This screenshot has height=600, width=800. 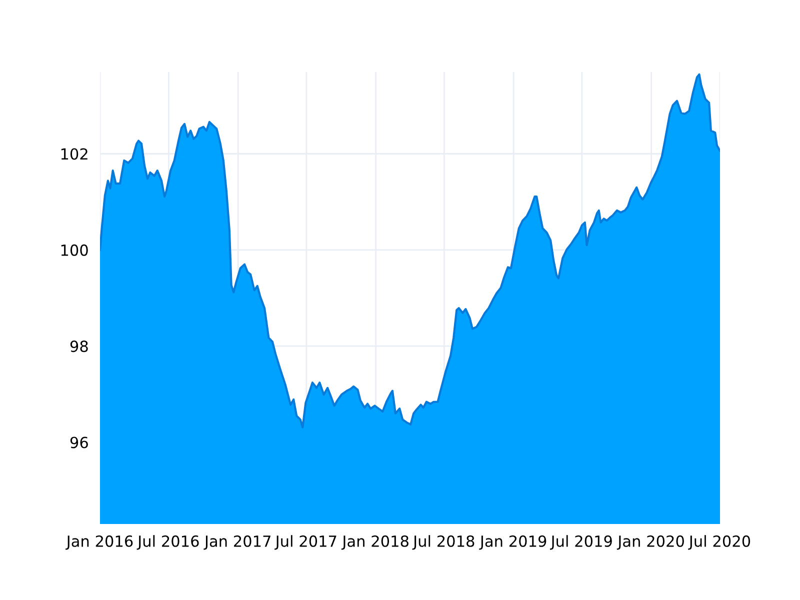 I want to click on y-tick-label: 96, so click(x=79, y=442).